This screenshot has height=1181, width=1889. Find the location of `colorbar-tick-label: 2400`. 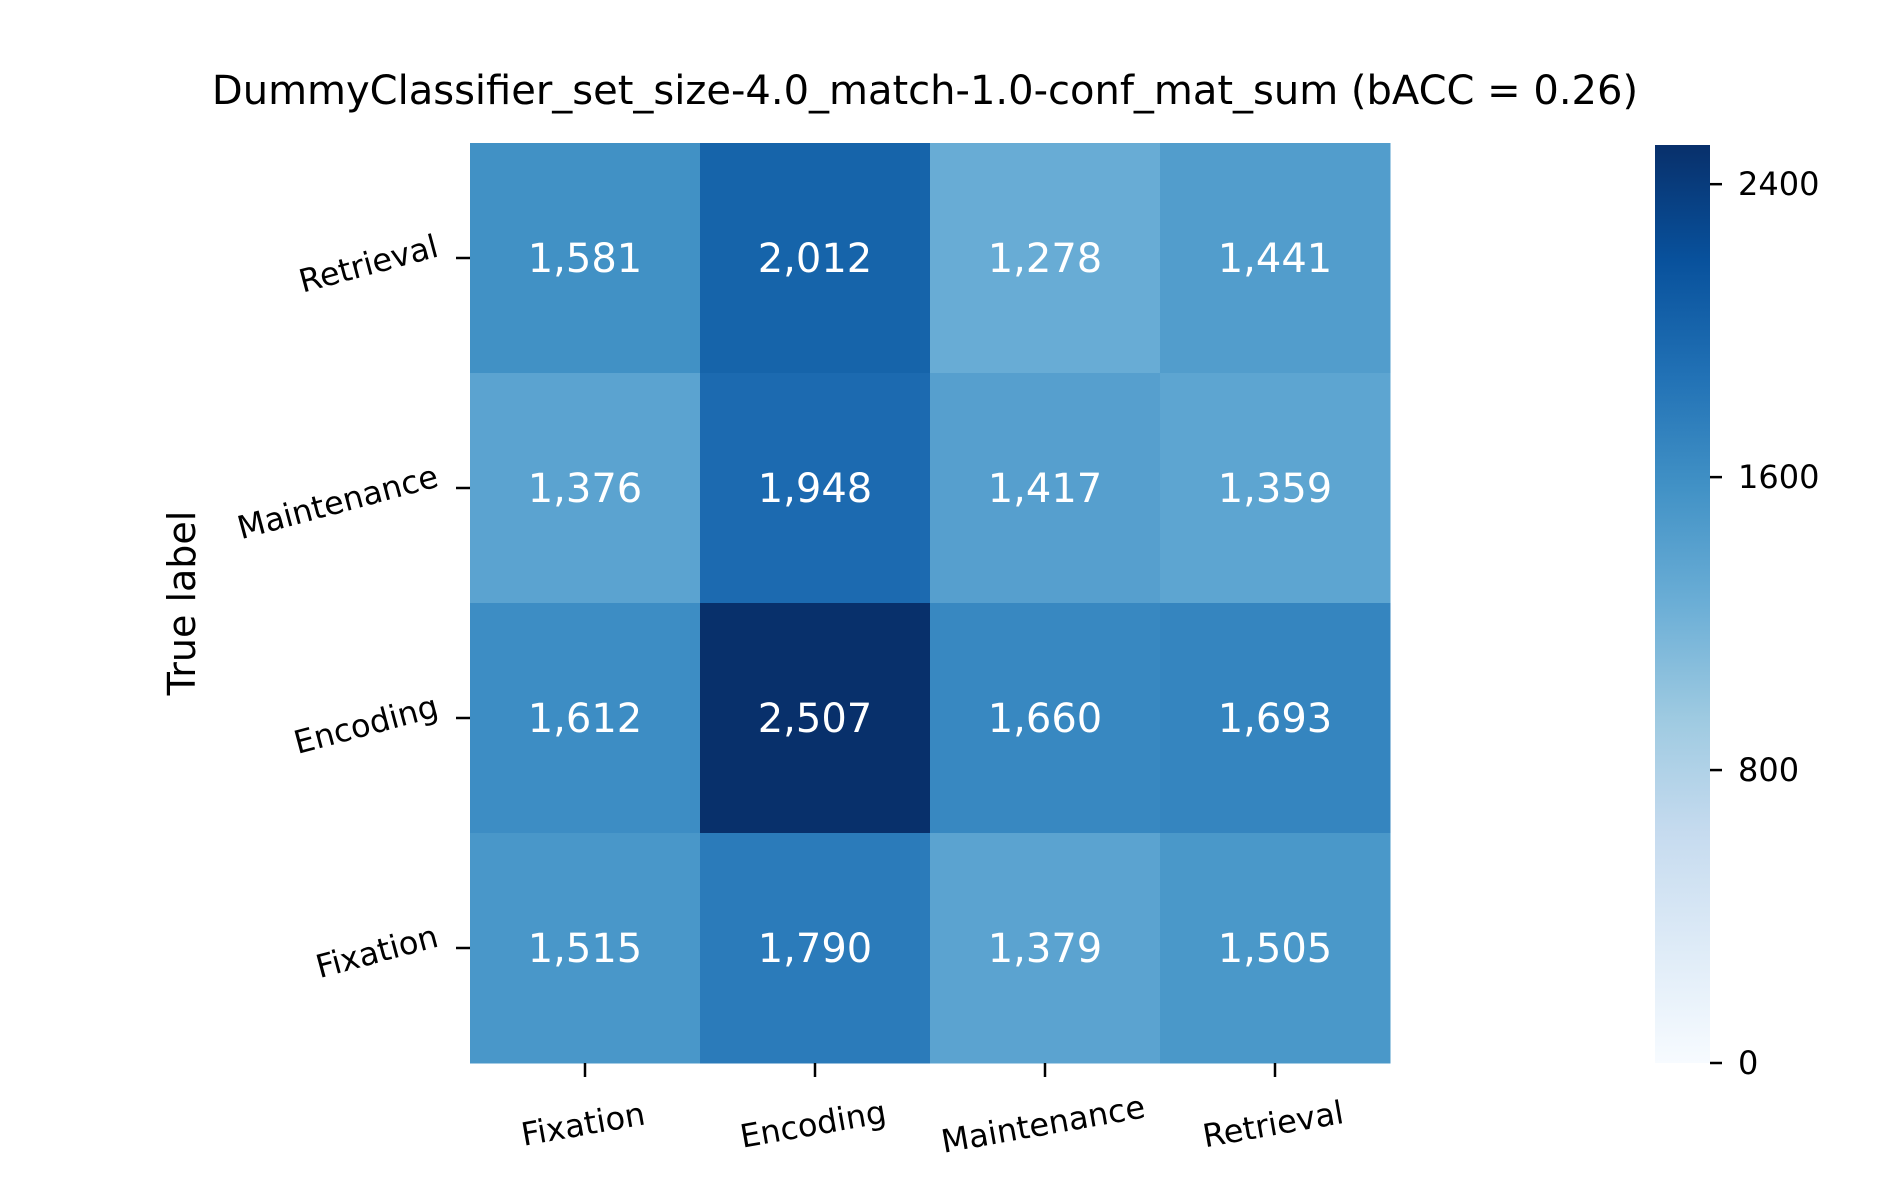

colorbar-tick-label: 2400 is located at coordinates (1778, 184).